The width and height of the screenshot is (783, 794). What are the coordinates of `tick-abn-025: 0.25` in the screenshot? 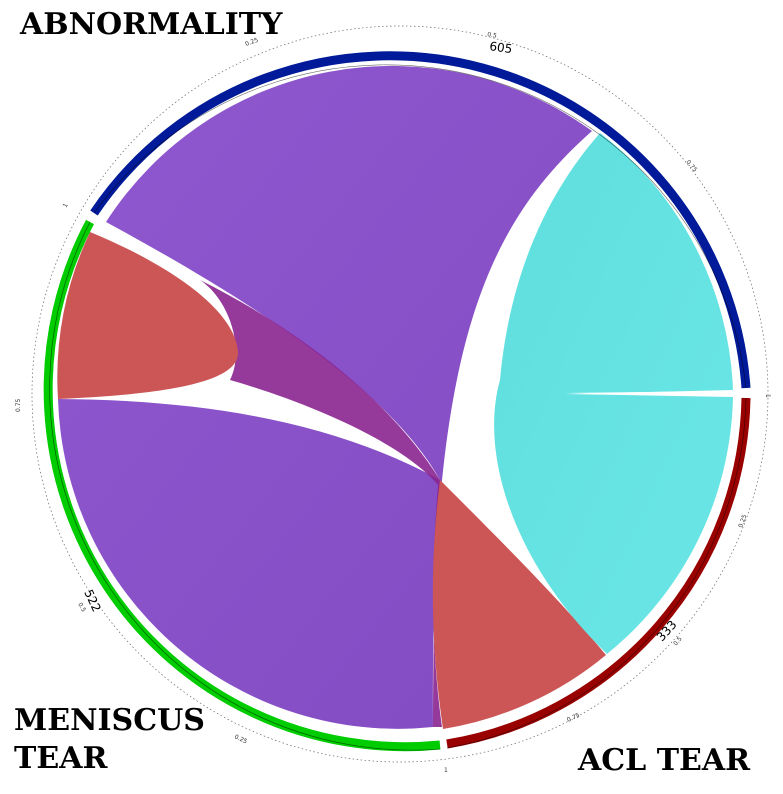 It's located at (251, 42).